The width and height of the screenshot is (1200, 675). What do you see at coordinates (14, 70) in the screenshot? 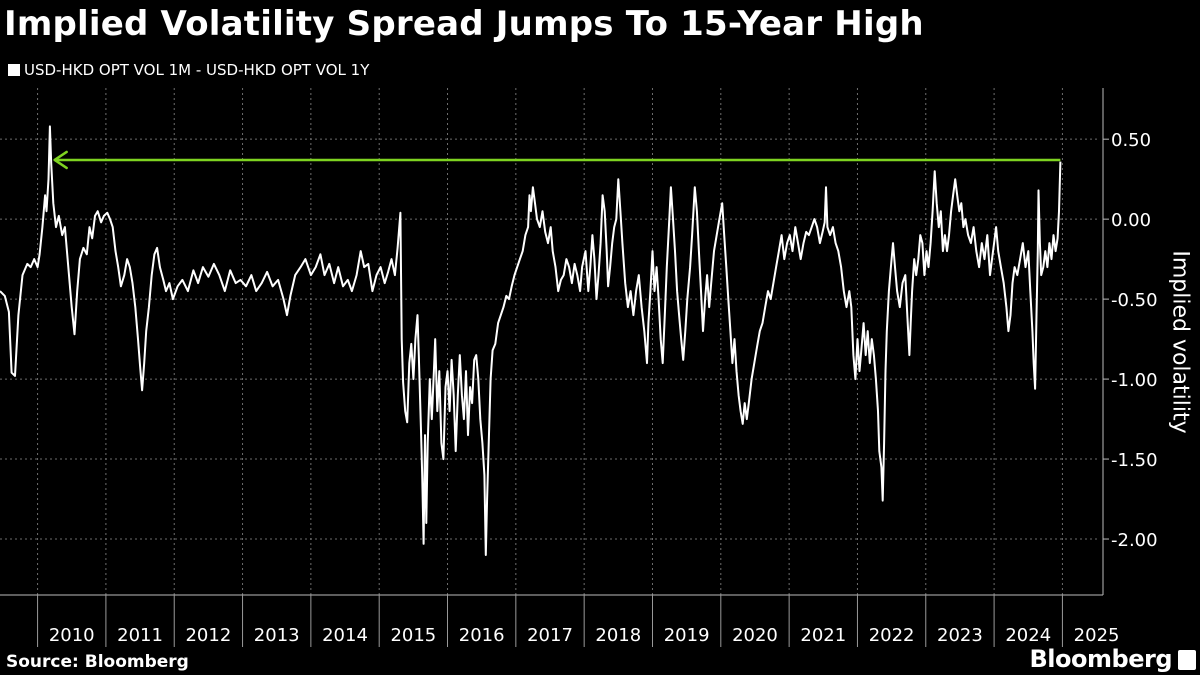
I see `legend-swatch` at bounding box center [14, 70].